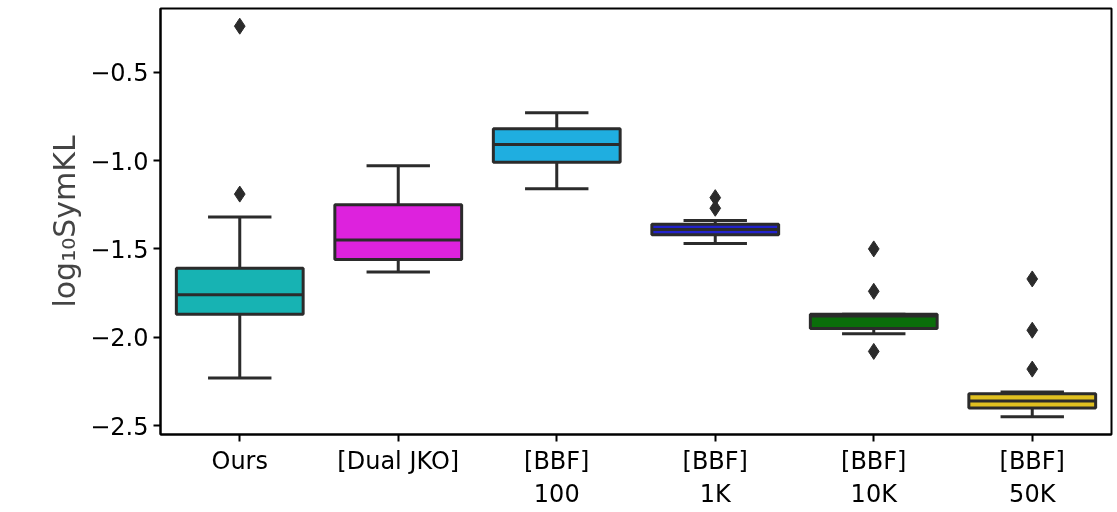 This screenshot has width=1117, height=512. What do you see at coordinates (715, 477) in the screenshot?
I see `x-tick-label: [BBF] 1K` at bounding box center [715, 477].